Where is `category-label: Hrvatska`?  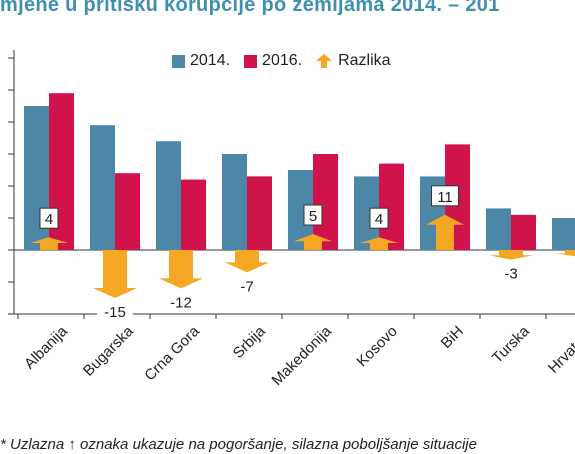 category-label: Hrvatska is located at coordinates (560, 349).